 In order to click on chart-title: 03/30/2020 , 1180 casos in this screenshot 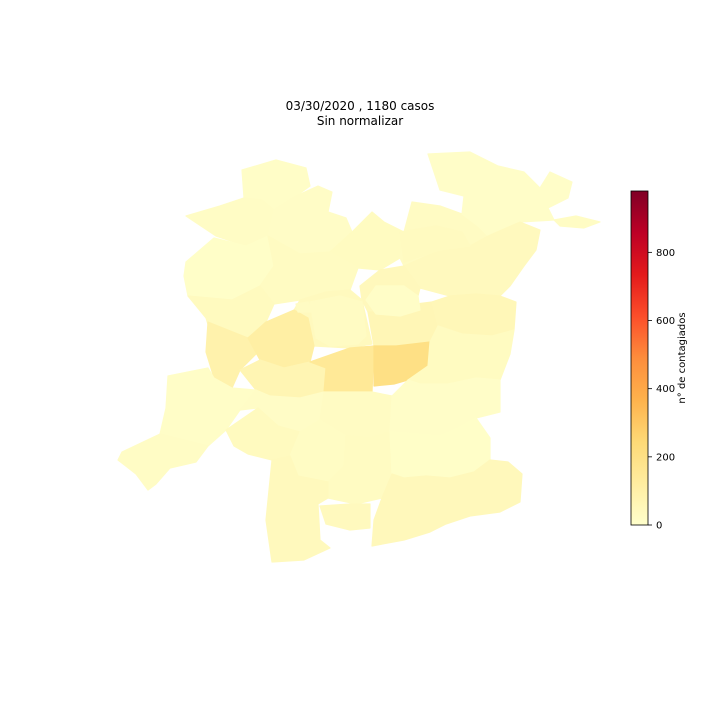, I will do `click(360, 106)`.